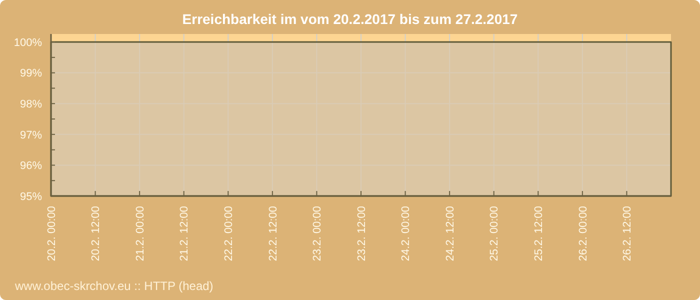  I want to click on x-tick-label: 21.2. 12:00, so click(184, 234).